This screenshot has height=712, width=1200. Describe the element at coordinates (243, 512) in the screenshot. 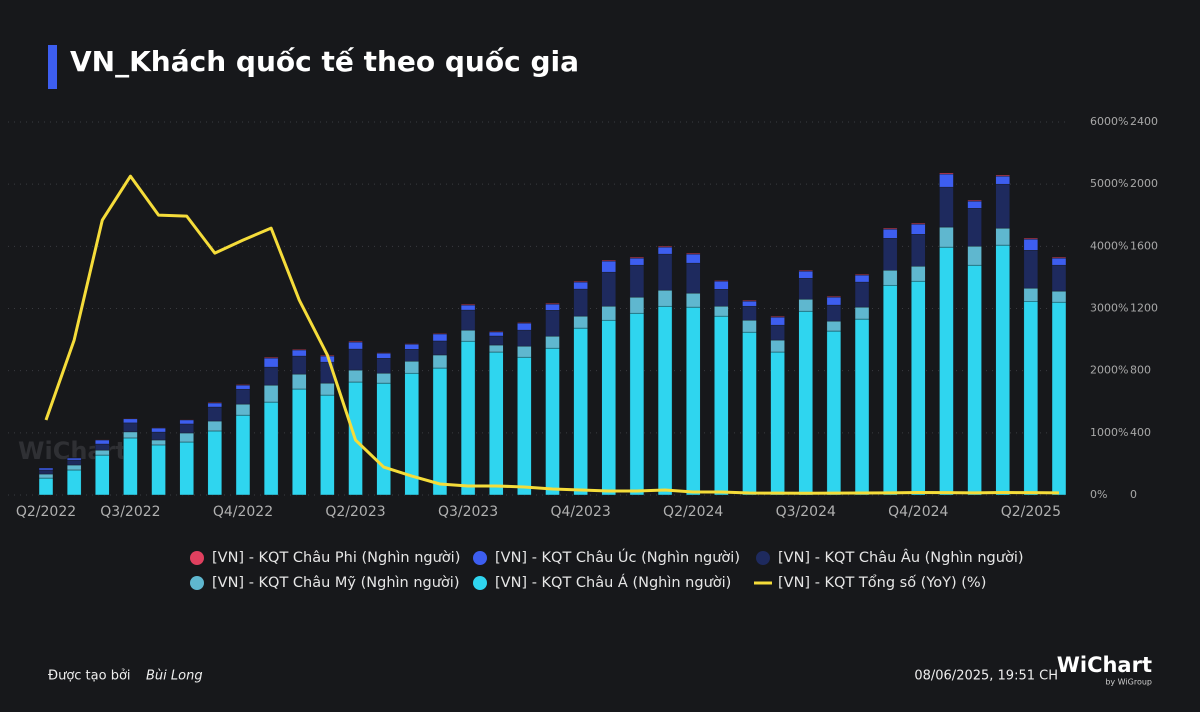

I see `x-tick-label: Q4/2022` at that location.